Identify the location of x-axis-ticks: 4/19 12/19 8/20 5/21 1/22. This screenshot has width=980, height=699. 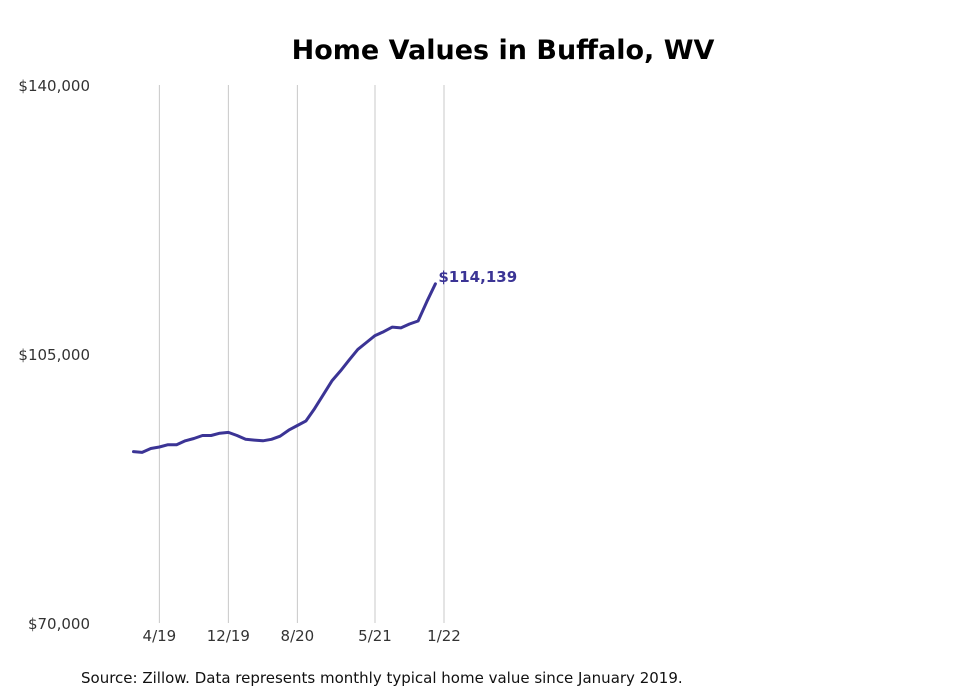
(302, 636).